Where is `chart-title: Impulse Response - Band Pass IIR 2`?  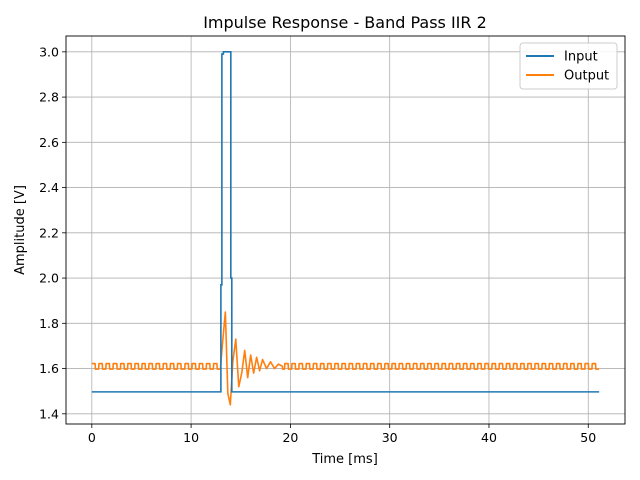
chart-title: Impulse Response - Band Pass IIR 2 is located at coordinates (345, 22).